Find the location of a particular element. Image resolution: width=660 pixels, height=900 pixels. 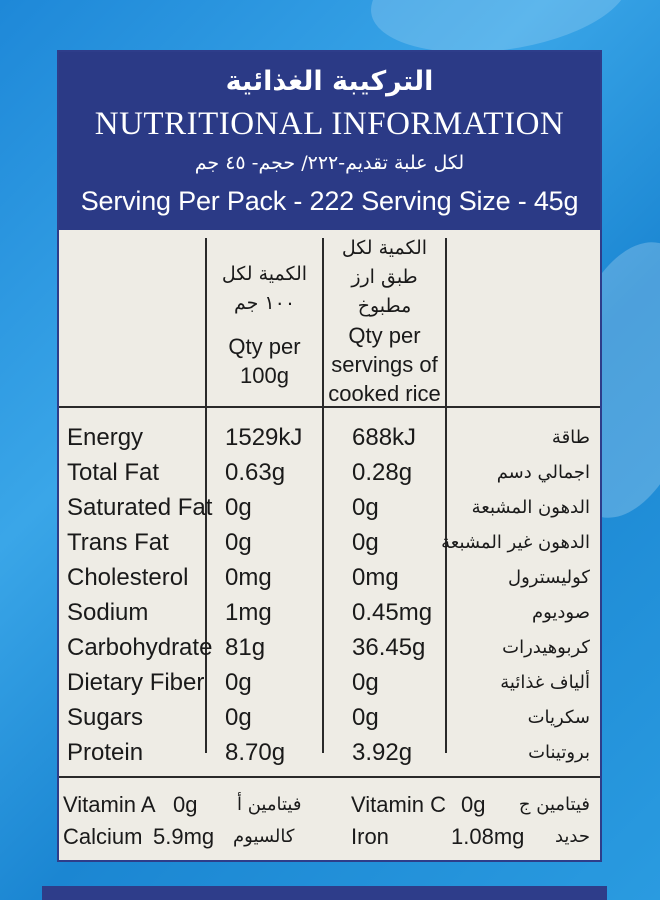

table-row: Saturated Fat 0g 0g الدهون المشبعة is located at coordinates (329, 507).